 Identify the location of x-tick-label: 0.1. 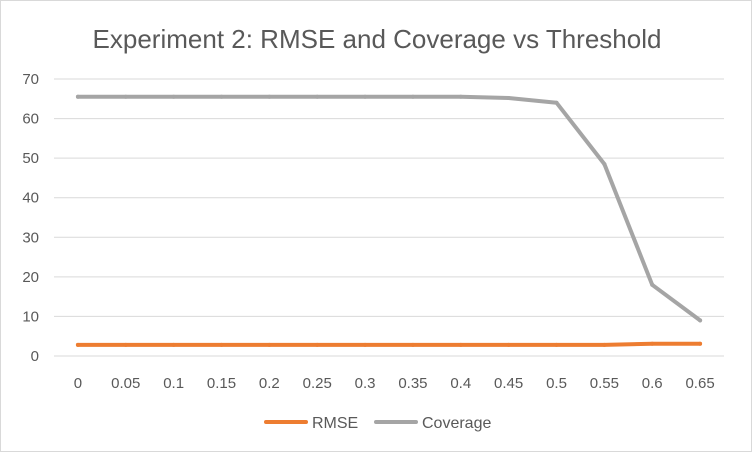
(173, 383).